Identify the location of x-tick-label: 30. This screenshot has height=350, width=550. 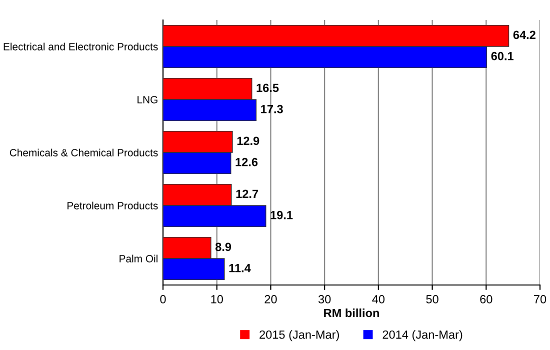
(324, 299).